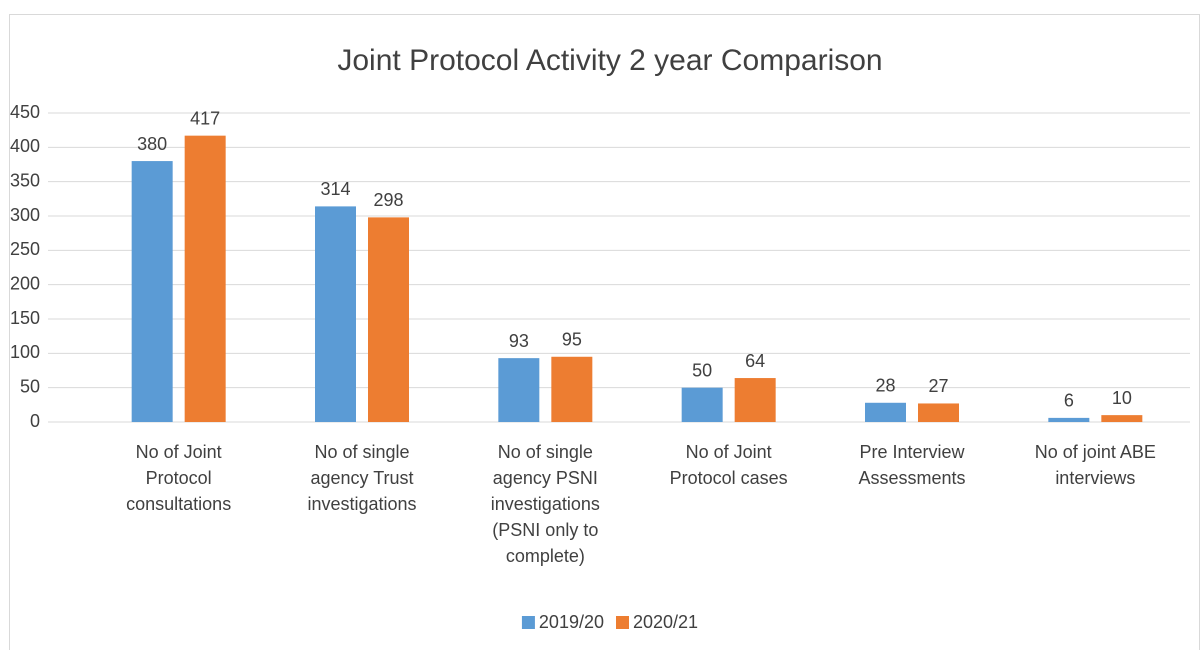  What do you see at coordinates (178, 478) in the screenshot?
I see `x-tick-label: No of Joint Protocol consultations` at bounding box center [178, 478].